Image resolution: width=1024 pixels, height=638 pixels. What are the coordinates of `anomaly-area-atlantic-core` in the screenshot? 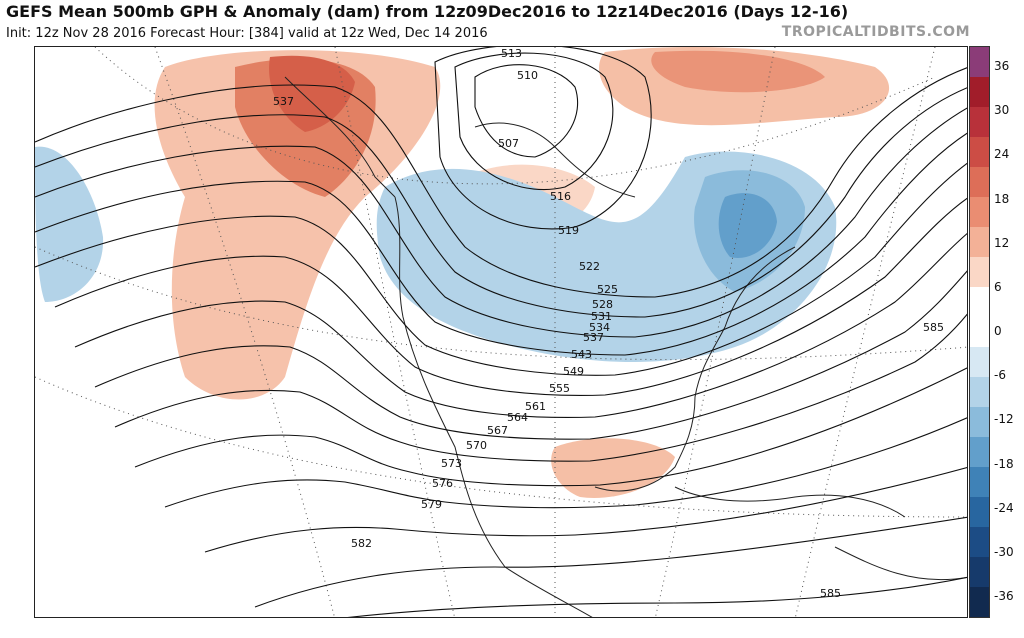 It's located at (738, 71).